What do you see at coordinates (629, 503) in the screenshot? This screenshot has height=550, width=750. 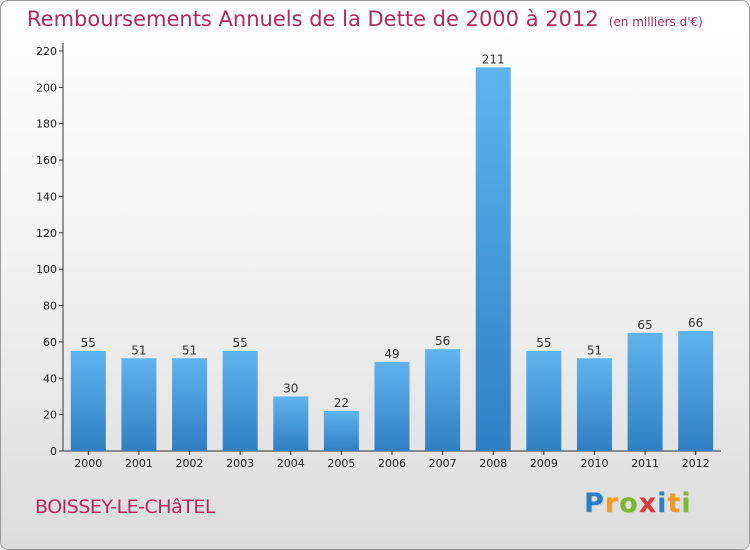 I see `logo-letter: o` at bounding box center [629, 503].